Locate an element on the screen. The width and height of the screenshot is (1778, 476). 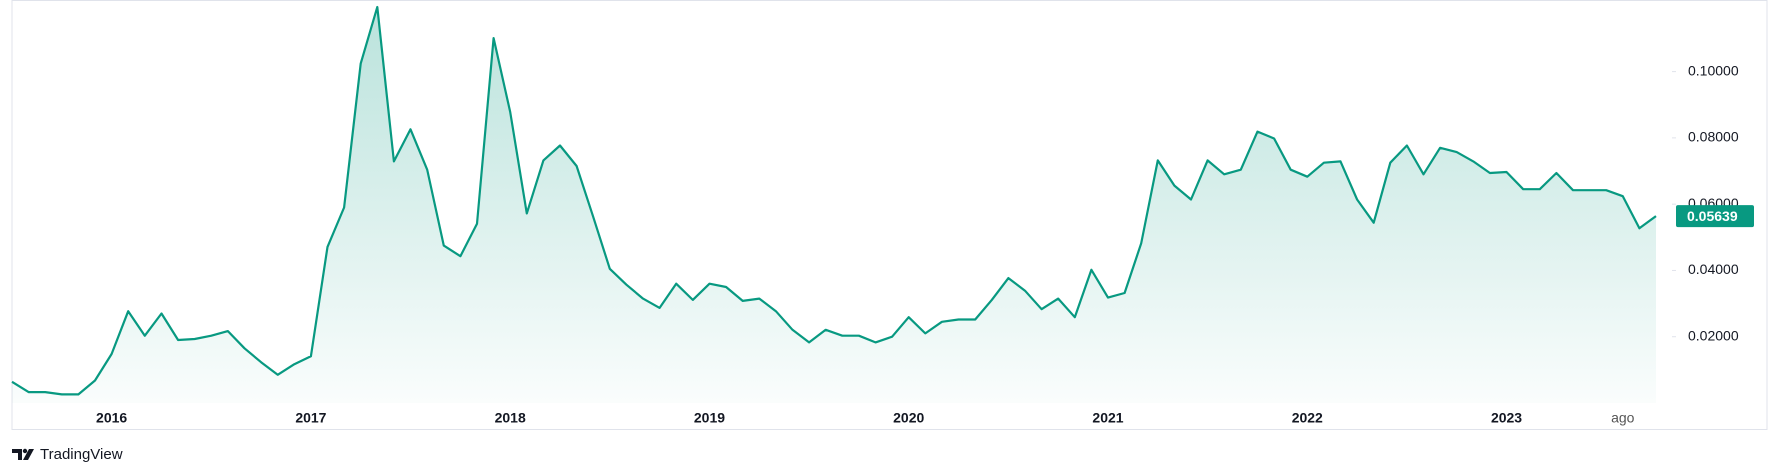
x-tick-label: 2016 is located at coordinates (111, 418).